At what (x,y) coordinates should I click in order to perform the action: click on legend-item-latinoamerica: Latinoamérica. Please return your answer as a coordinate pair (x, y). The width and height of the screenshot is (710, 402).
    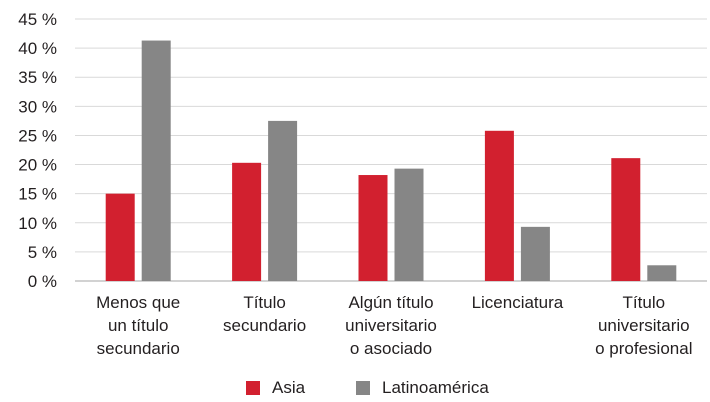
    Looking at the image, I should click on (422, 388).